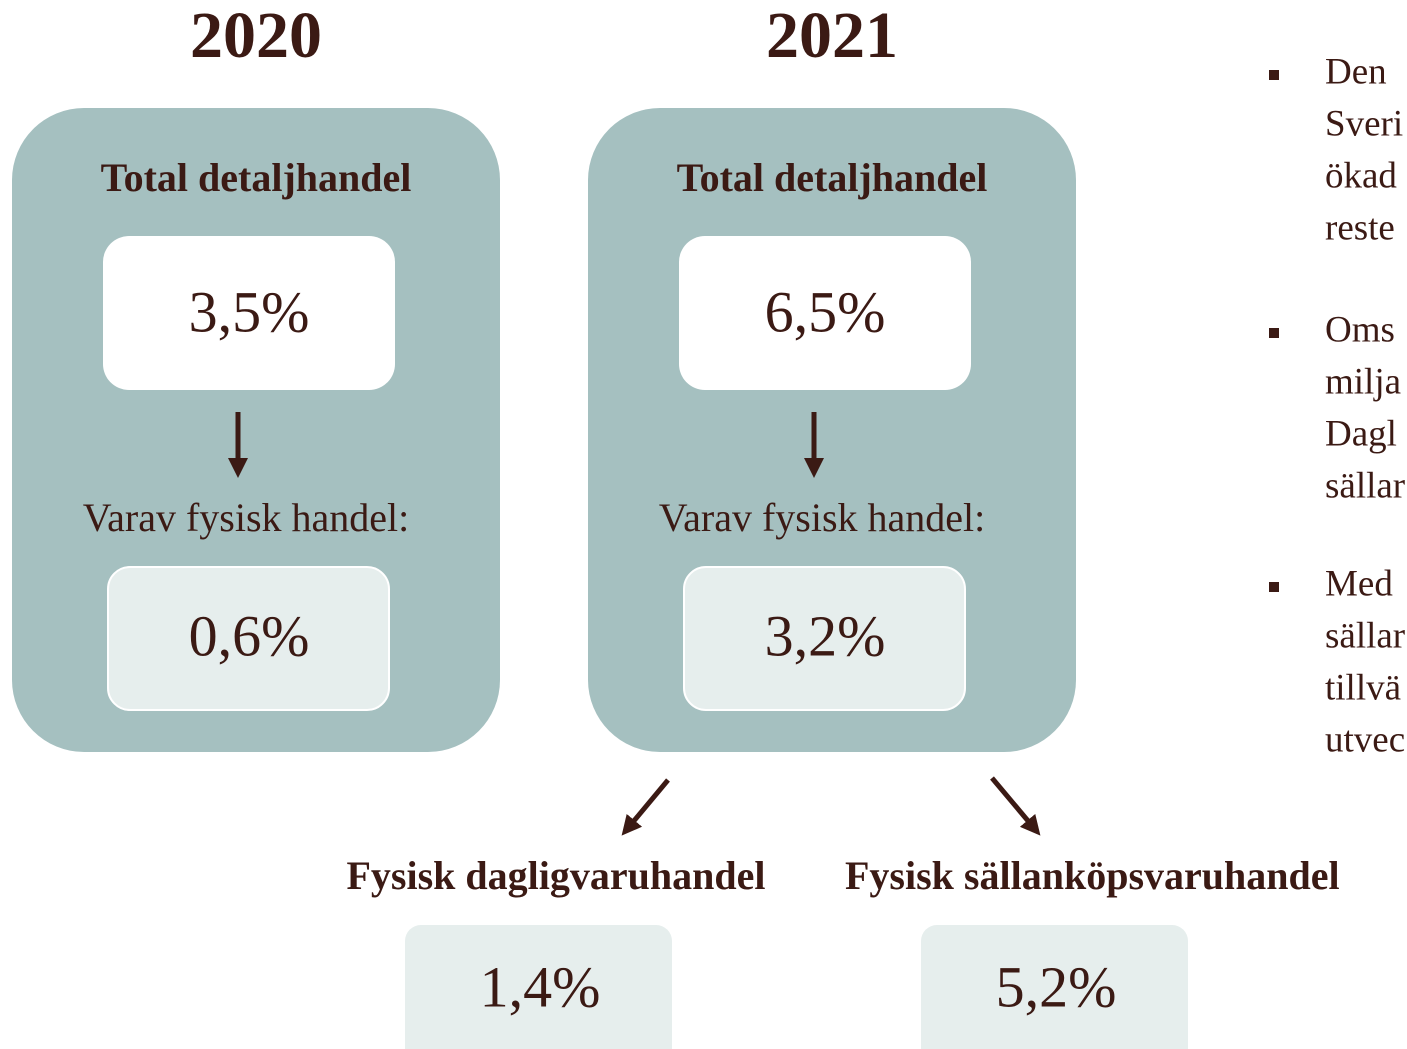  Describe the element at coordinates (832, 36) in the screenshot. I see `year: 2021` at that location.